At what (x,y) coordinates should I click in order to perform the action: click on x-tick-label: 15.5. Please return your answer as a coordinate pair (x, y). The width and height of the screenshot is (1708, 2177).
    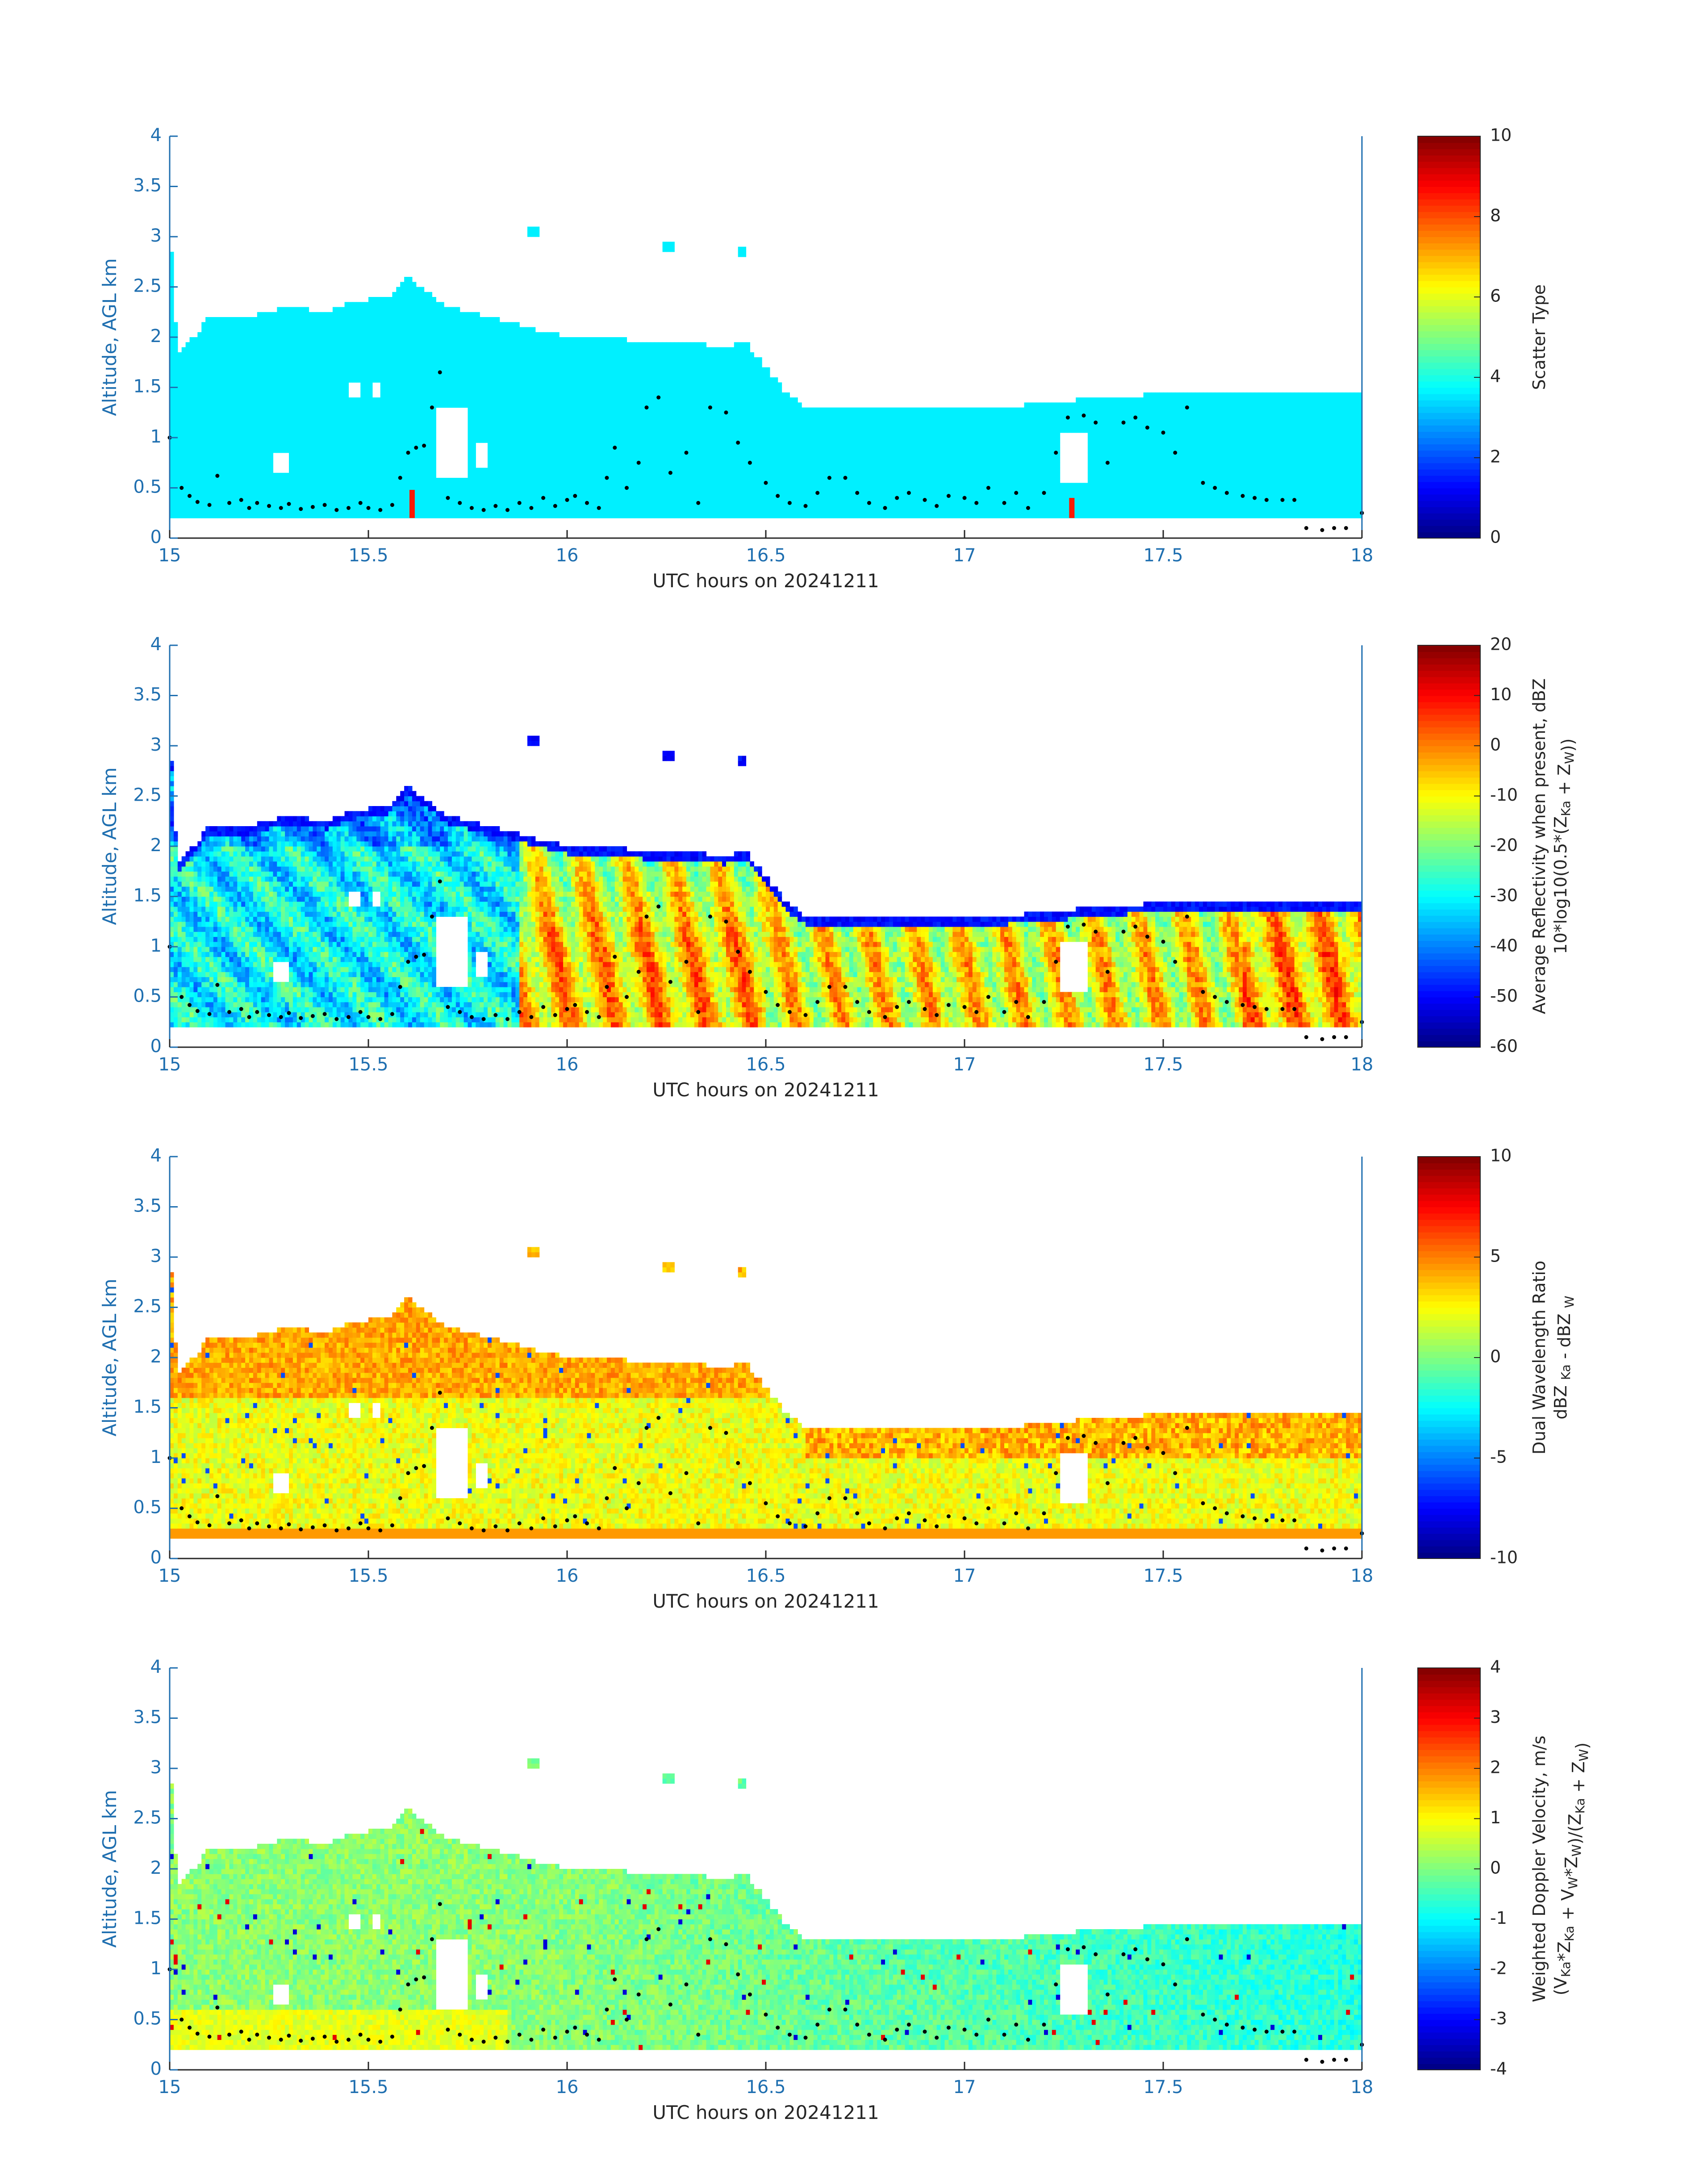
    Looking at the image, I should click on (368, 2087).